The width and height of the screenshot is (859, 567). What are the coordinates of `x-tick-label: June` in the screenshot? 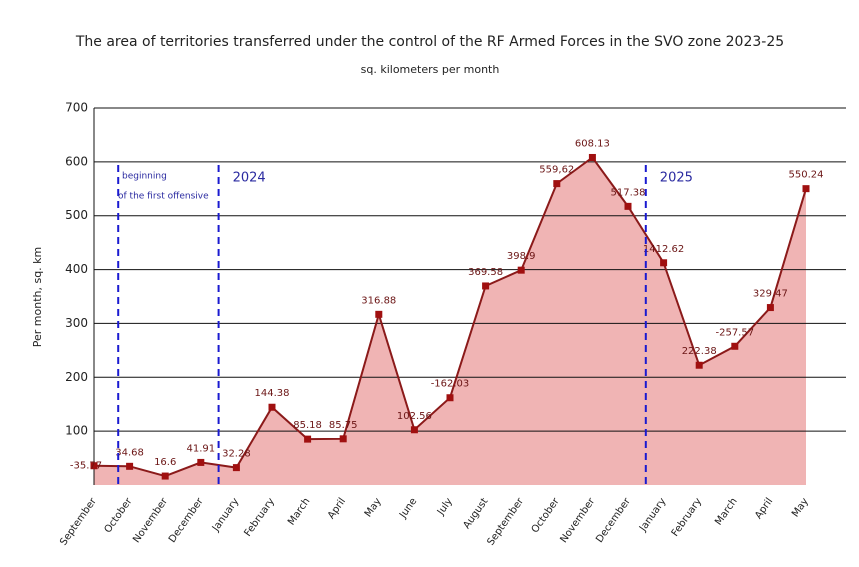 It's located at (408, 508).